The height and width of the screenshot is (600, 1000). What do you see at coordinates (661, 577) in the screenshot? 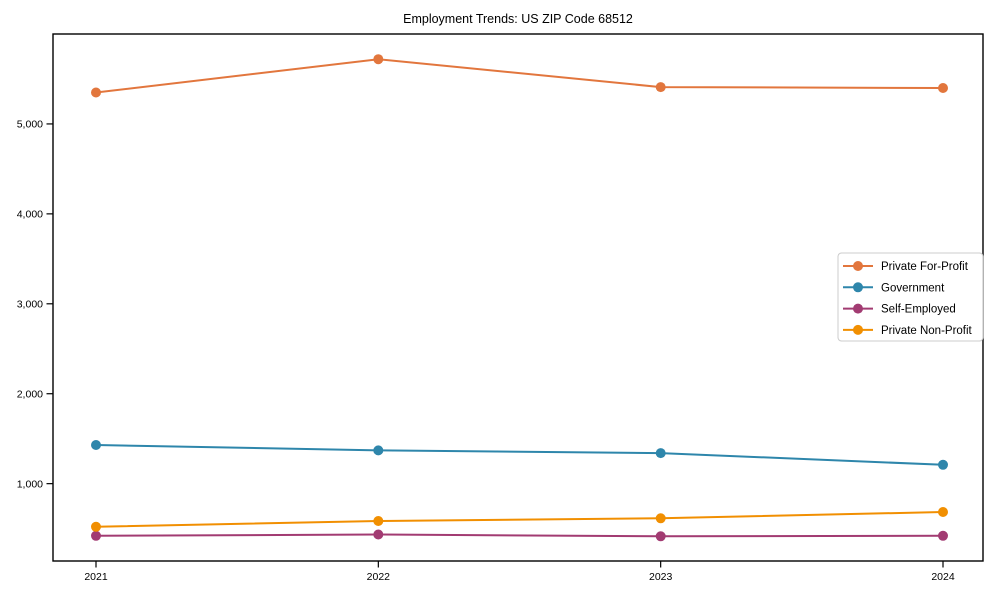
I see `x-tick-label: 2023` at bounding box center [661, 577].